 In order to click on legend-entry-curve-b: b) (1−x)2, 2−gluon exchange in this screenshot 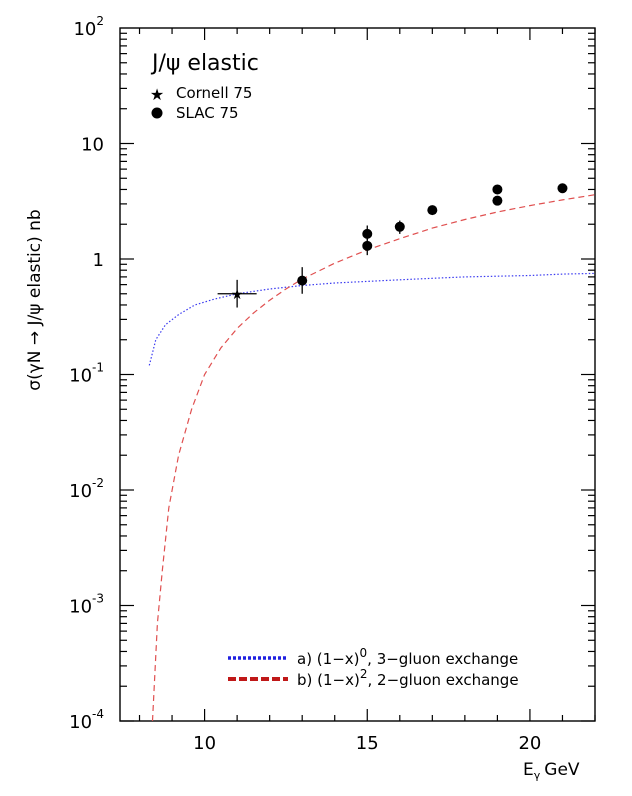, I will do `click(373, 678)`.